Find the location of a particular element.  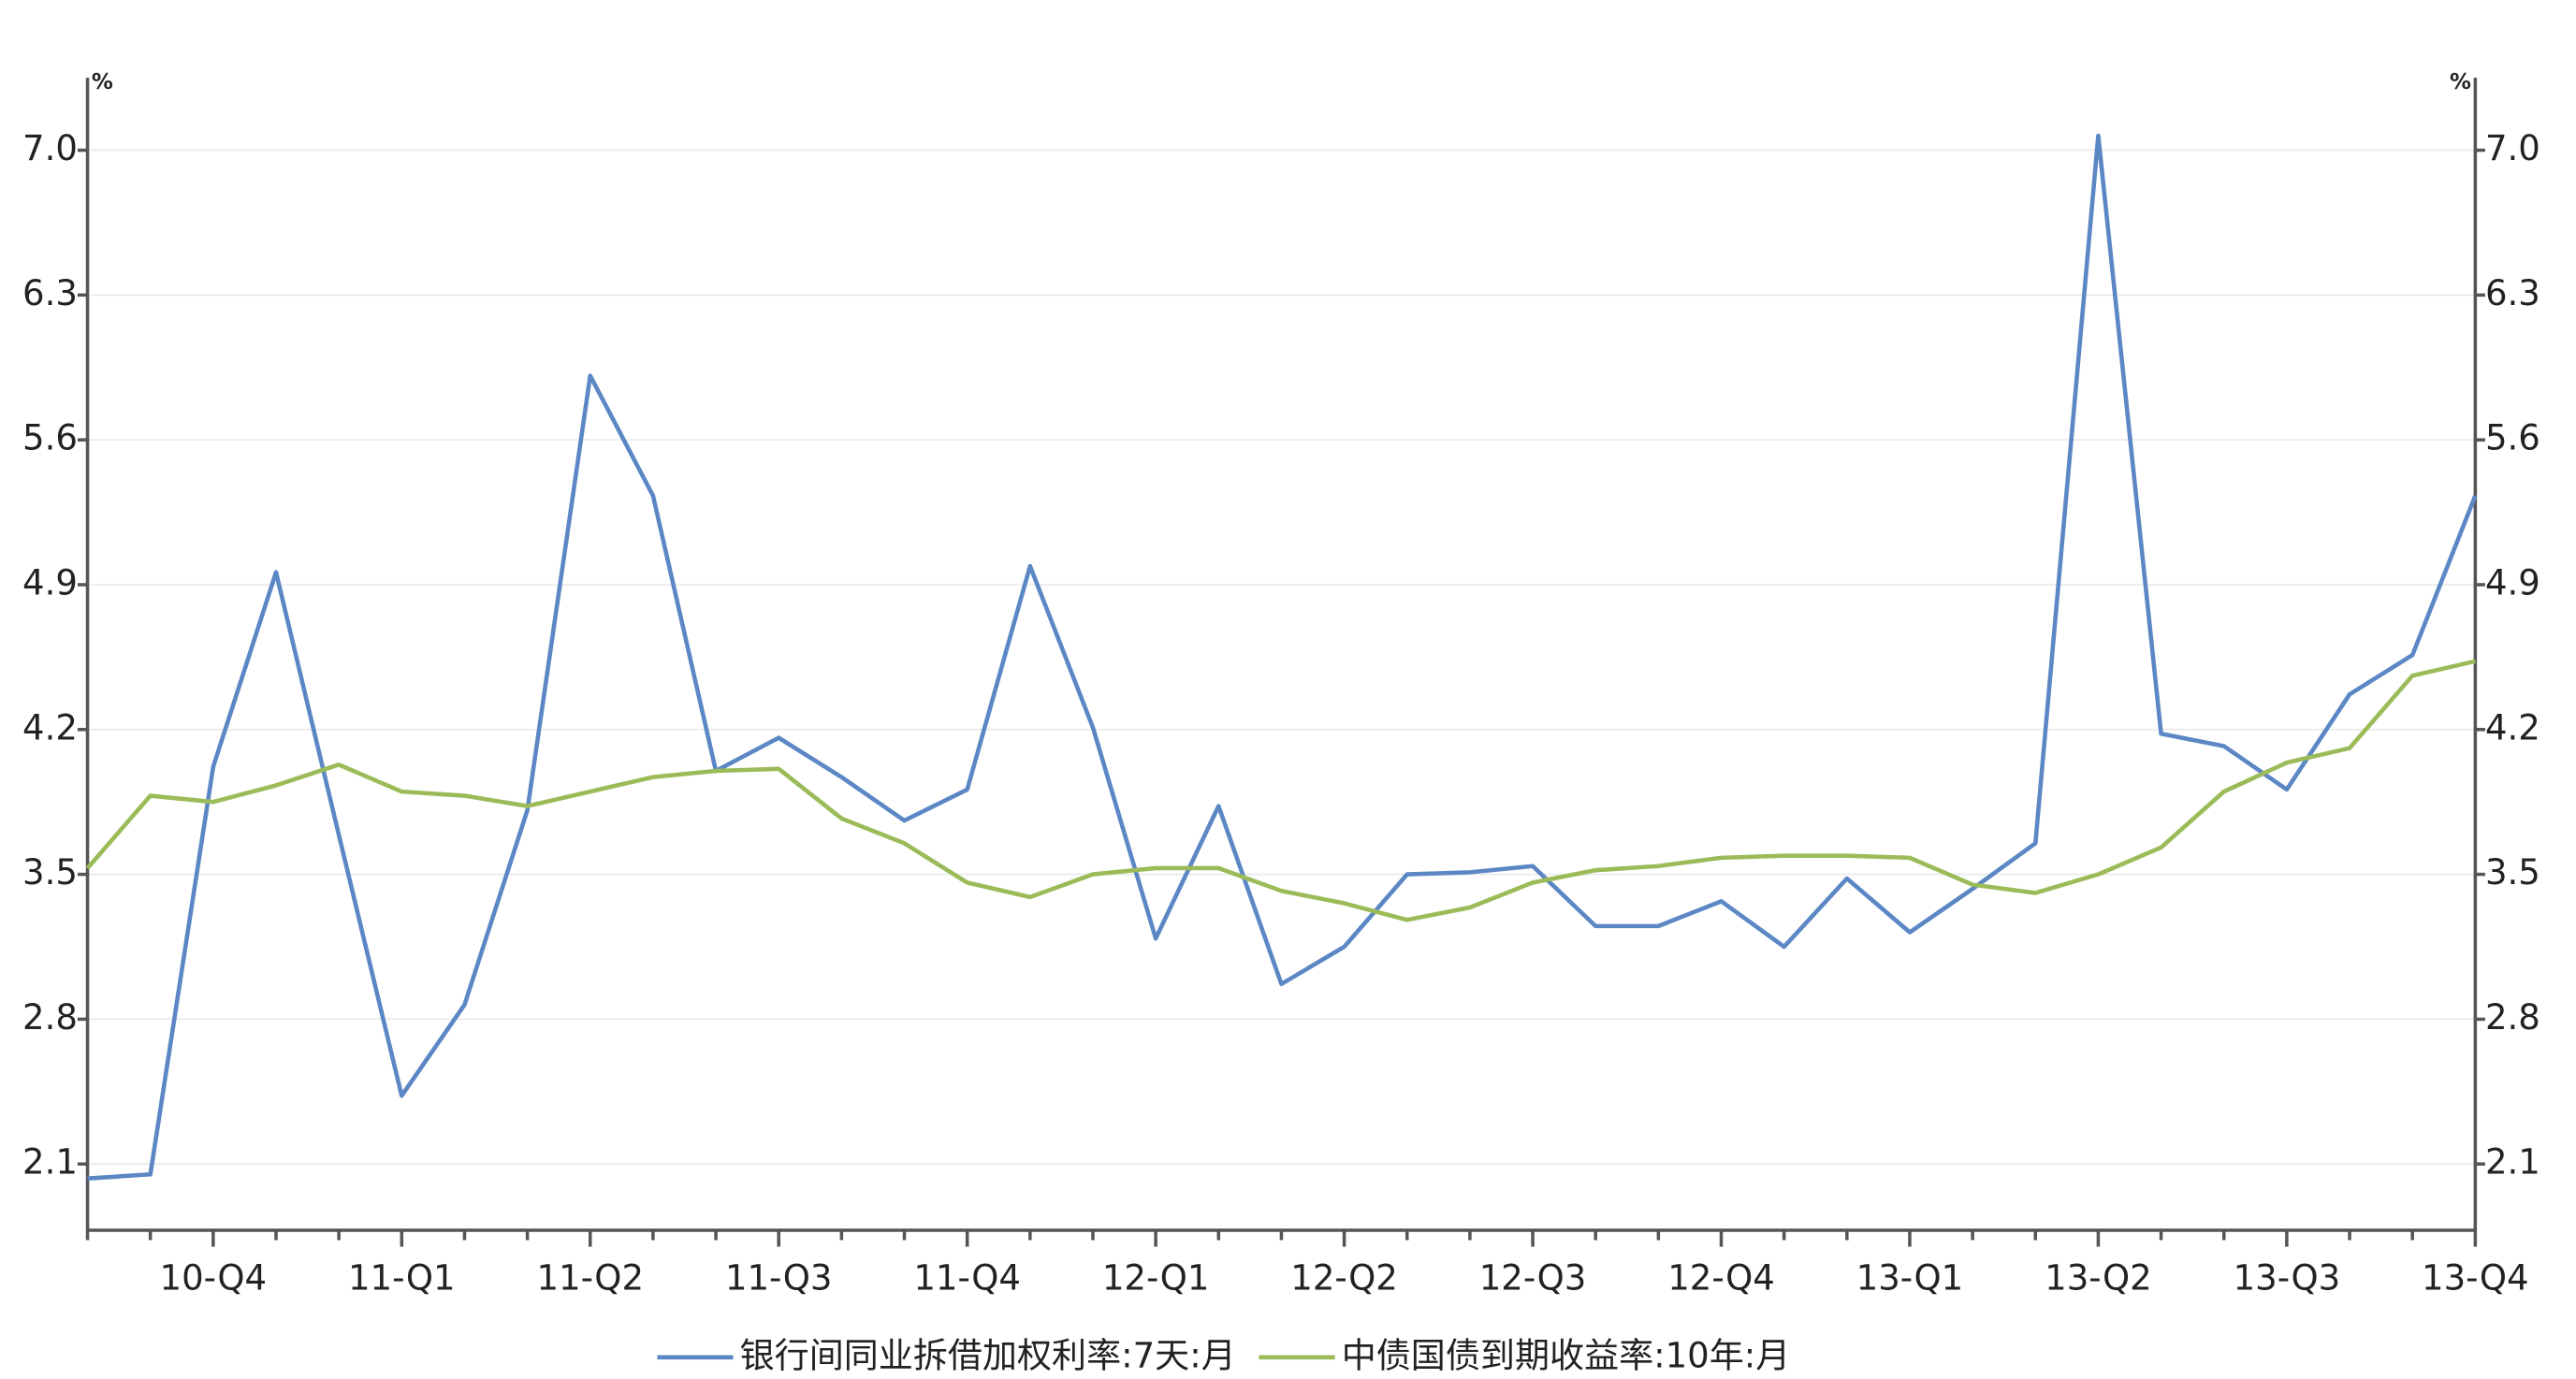

y-tick-label: 5.6 is located at coordinates (50, 438).